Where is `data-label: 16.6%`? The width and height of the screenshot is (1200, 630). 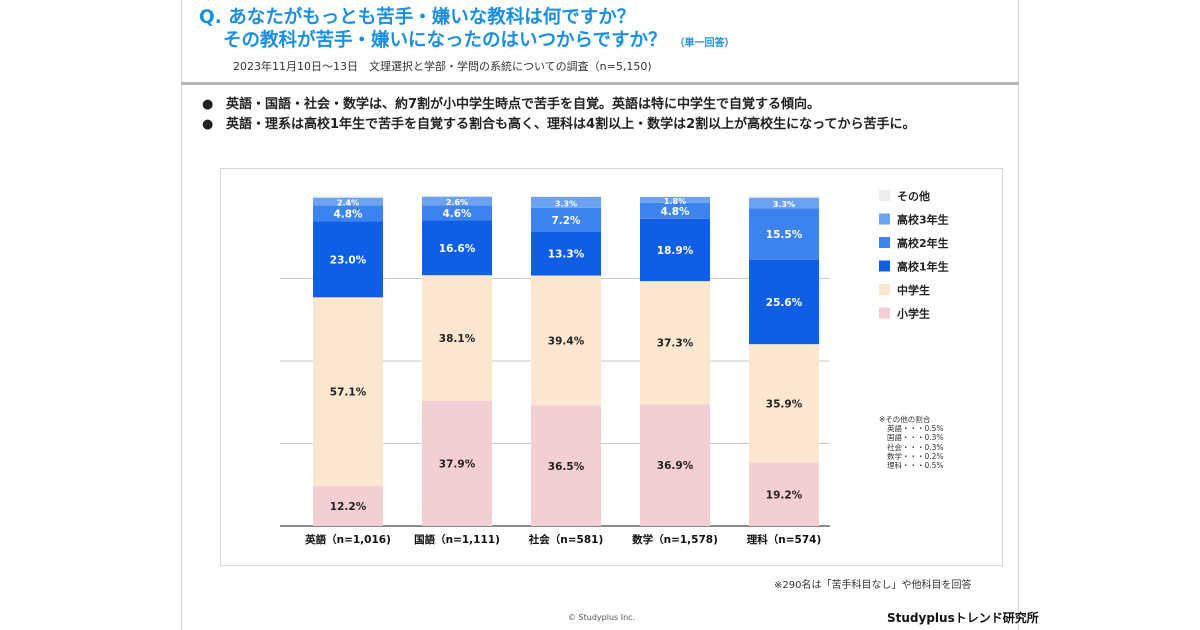
data-label: 16.6% is located at coordinates (457, 249).